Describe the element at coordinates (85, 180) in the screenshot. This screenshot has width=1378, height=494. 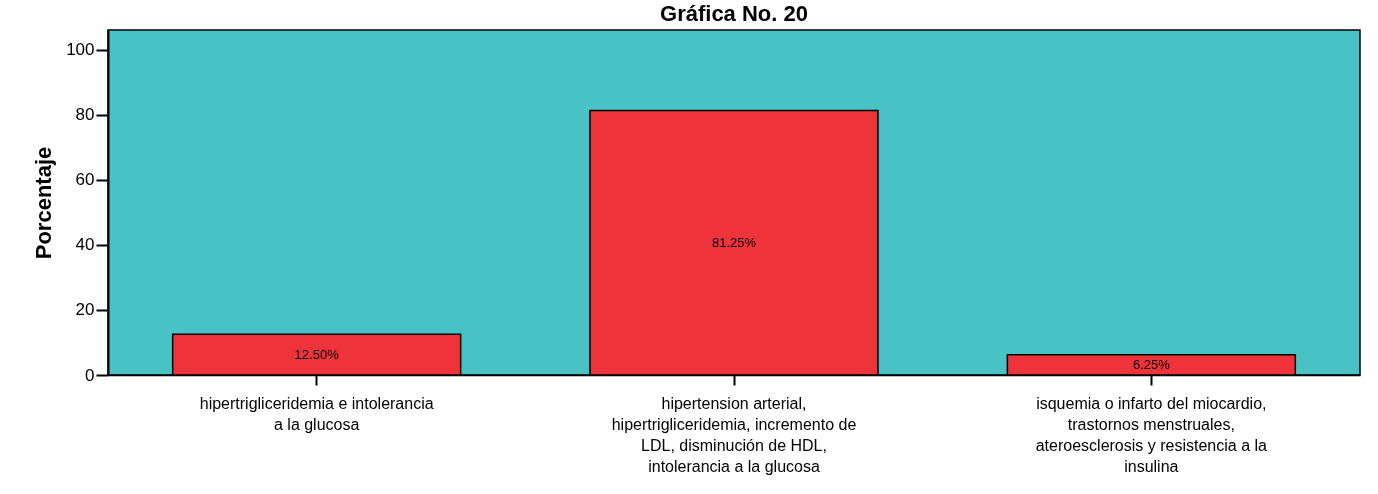
I see `y-tick-label: 60` at that location.